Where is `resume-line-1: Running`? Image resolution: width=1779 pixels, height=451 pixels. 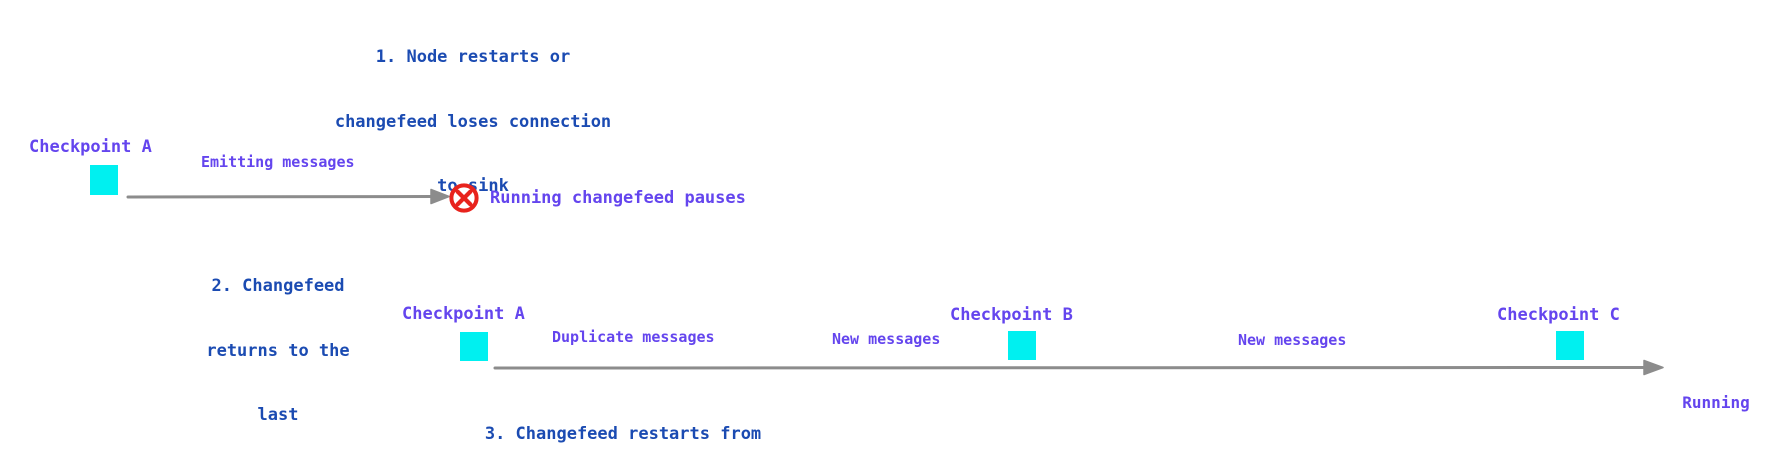 resume-line-1: Running is located at coordinates (1716, 402).